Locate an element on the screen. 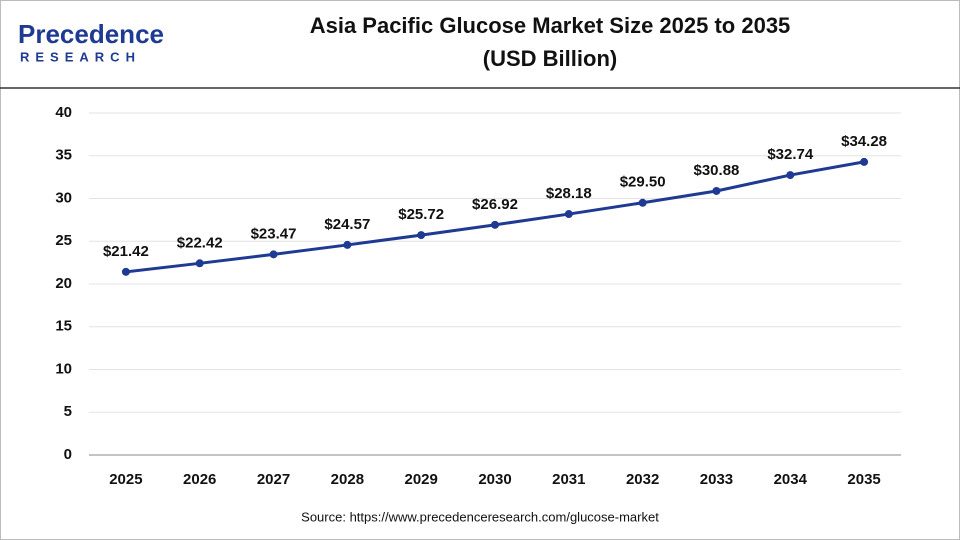  x-tick-label: 2031 is located at coordinates (568, 479).